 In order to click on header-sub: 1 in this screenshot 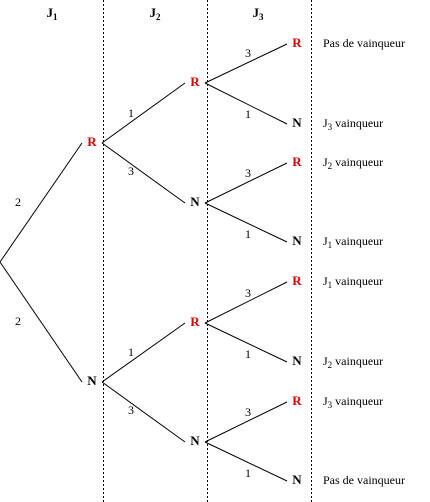, I will do `click(55, 17)`.